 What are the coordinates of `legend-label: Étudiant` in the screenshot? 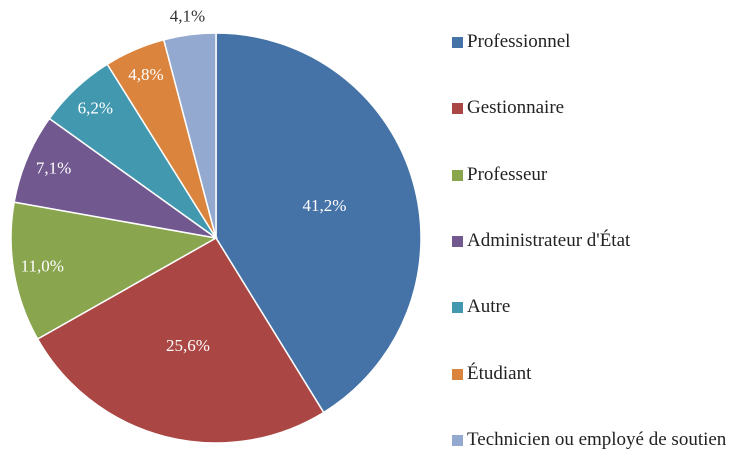 It's located at (499, 373).